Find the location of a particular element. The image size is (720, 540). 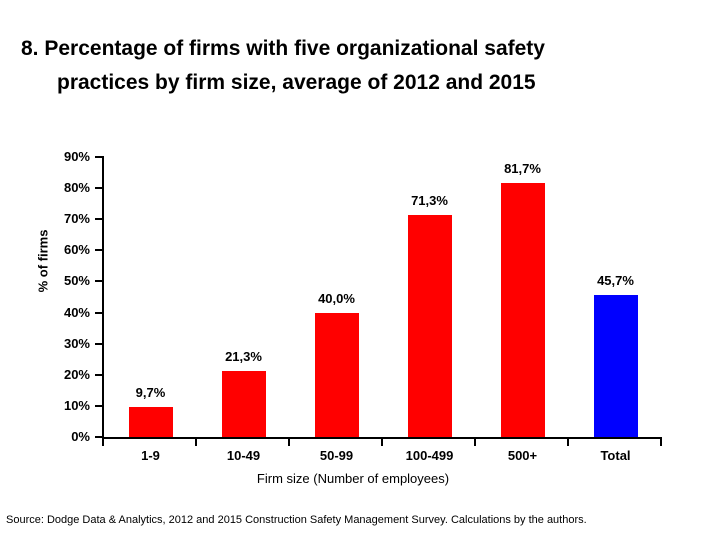

y-tick-label: 70% is located at coordinates (76, 219).